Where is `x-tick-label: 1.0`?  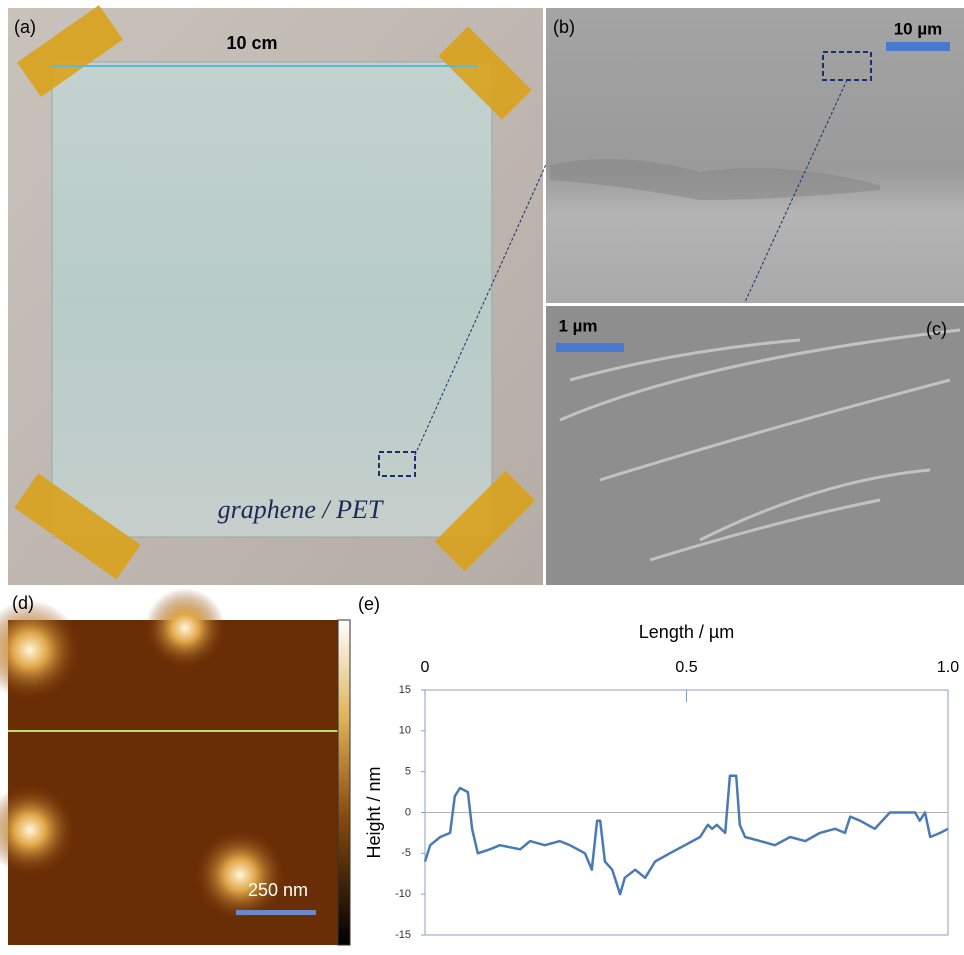 x-tick-label: 1.0 is located at coordinates (948, 667).